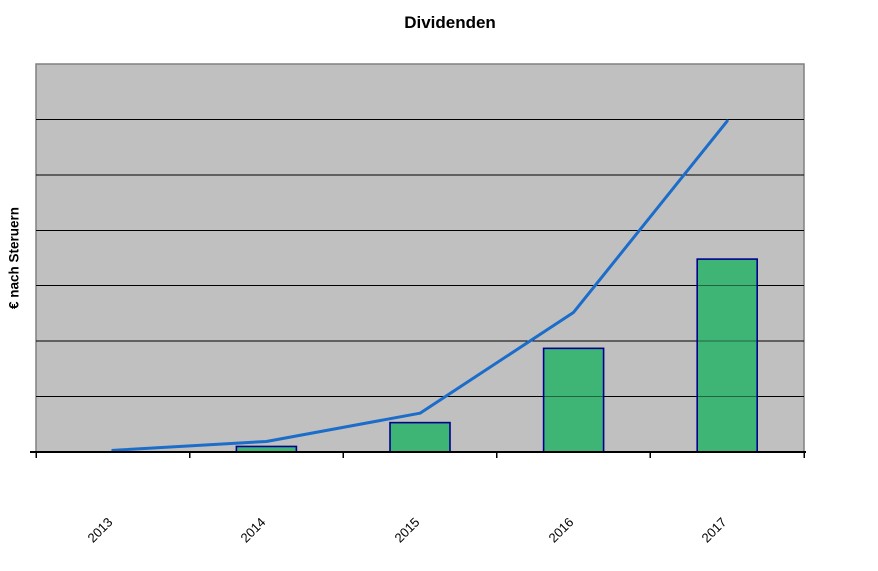 Image resolution: width=878 pixels, height=571 pixels. I want to click on chart-title: Dividenden, so click(450, 22).